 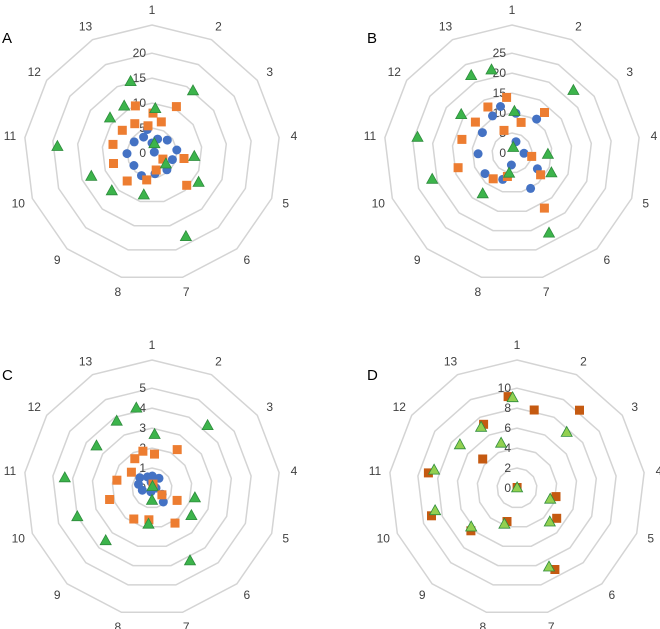 I want to click on panel-c-category-label: 12, so click(x=35, y=407).